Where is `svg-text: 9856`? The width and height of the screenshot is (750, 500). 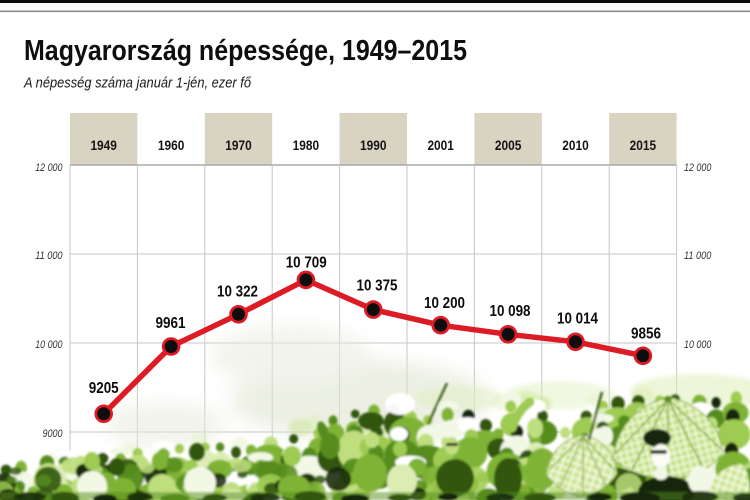 svg-text: 9856 is located at coordinates (646, 334).